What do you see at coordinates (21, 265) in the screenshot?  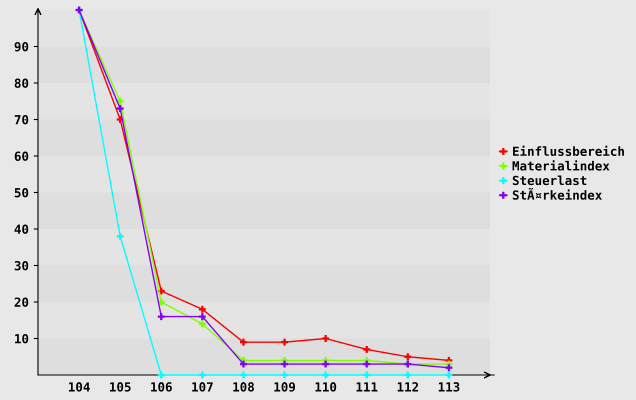 I see `y-tick-label: 30` at bounding box center [21, 265].